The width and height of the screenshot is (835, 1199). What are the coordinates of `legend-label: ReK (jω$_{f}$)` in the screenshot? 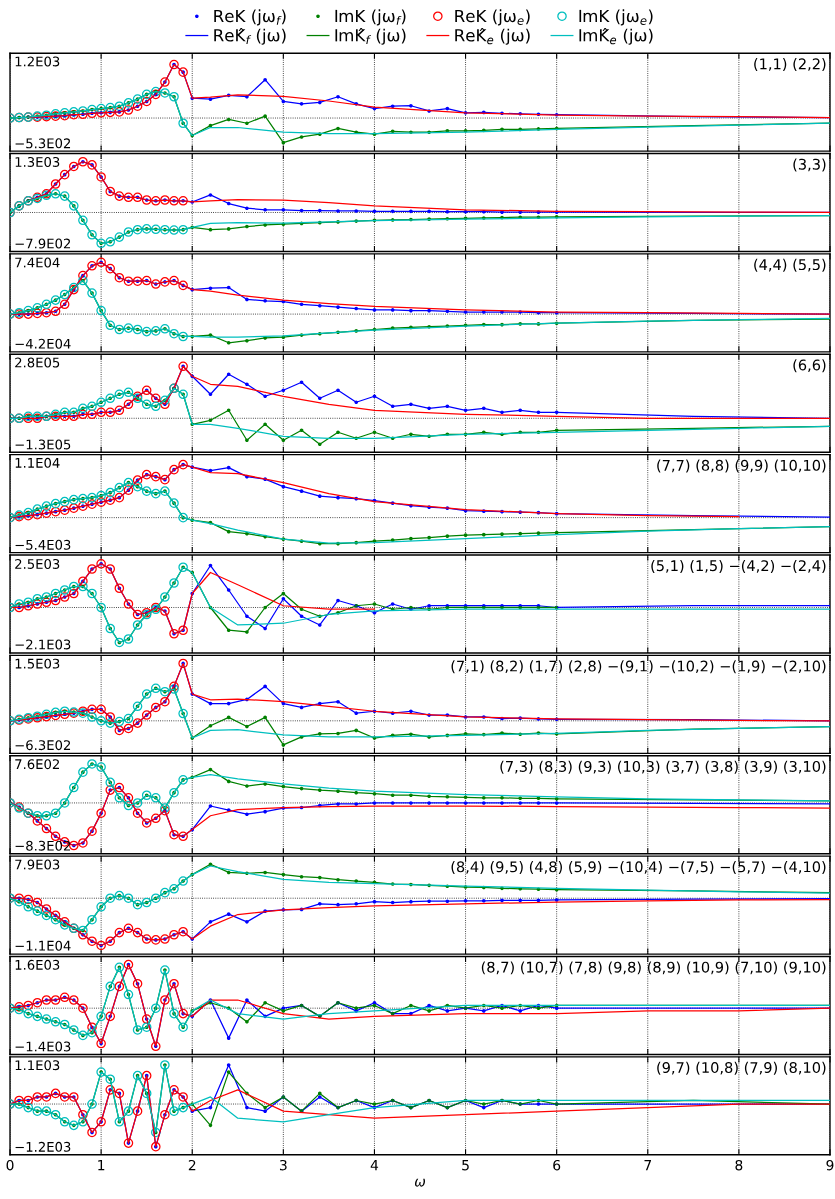 It's located at (250, 17).